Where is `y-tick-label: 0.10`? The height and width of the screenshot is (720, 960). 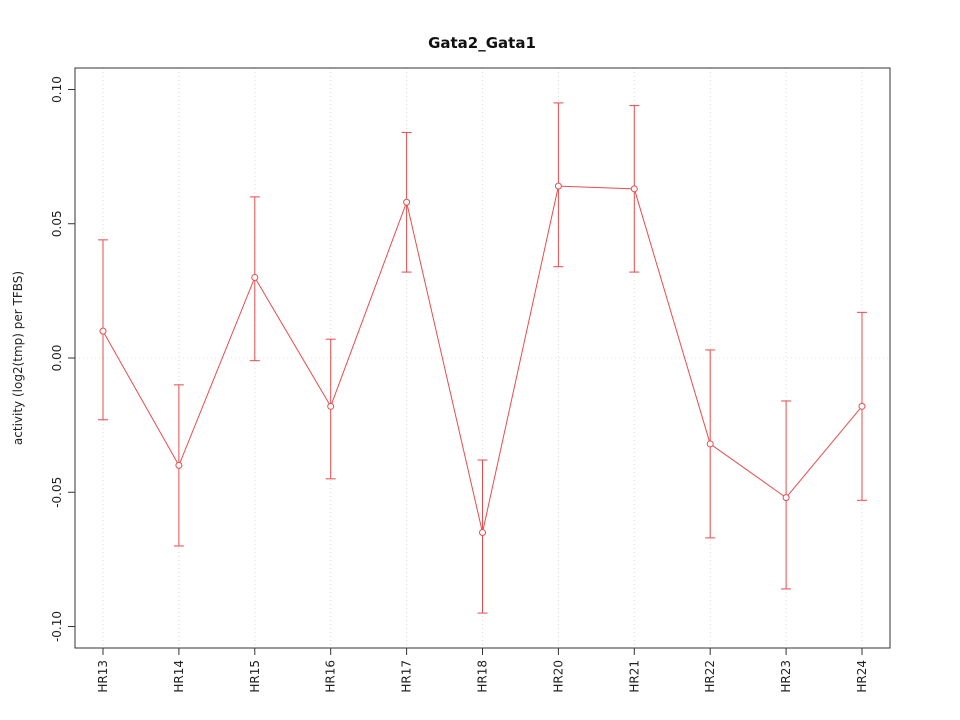 y-tick-label: 0.10 is located at coordinates (57, 89).